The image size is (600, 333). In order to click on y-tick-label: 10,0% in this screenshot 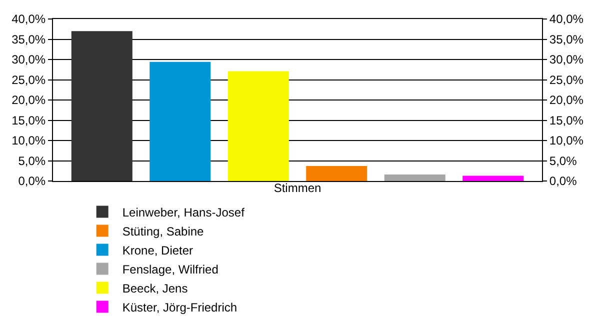, I will do `click(29, 141)`.